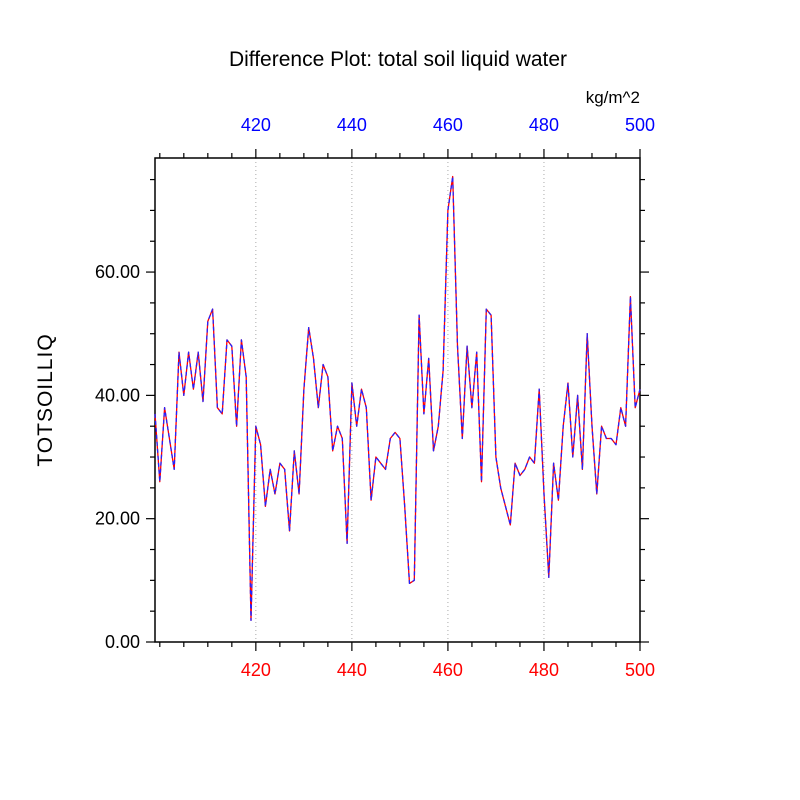 Image resolution: width=800 pixels, height=800 pixels. What do you see at coordinates (122, 642) in the screenshot?
I see `y-tick-label-left: 0.00` at bounding box center [122, 642].